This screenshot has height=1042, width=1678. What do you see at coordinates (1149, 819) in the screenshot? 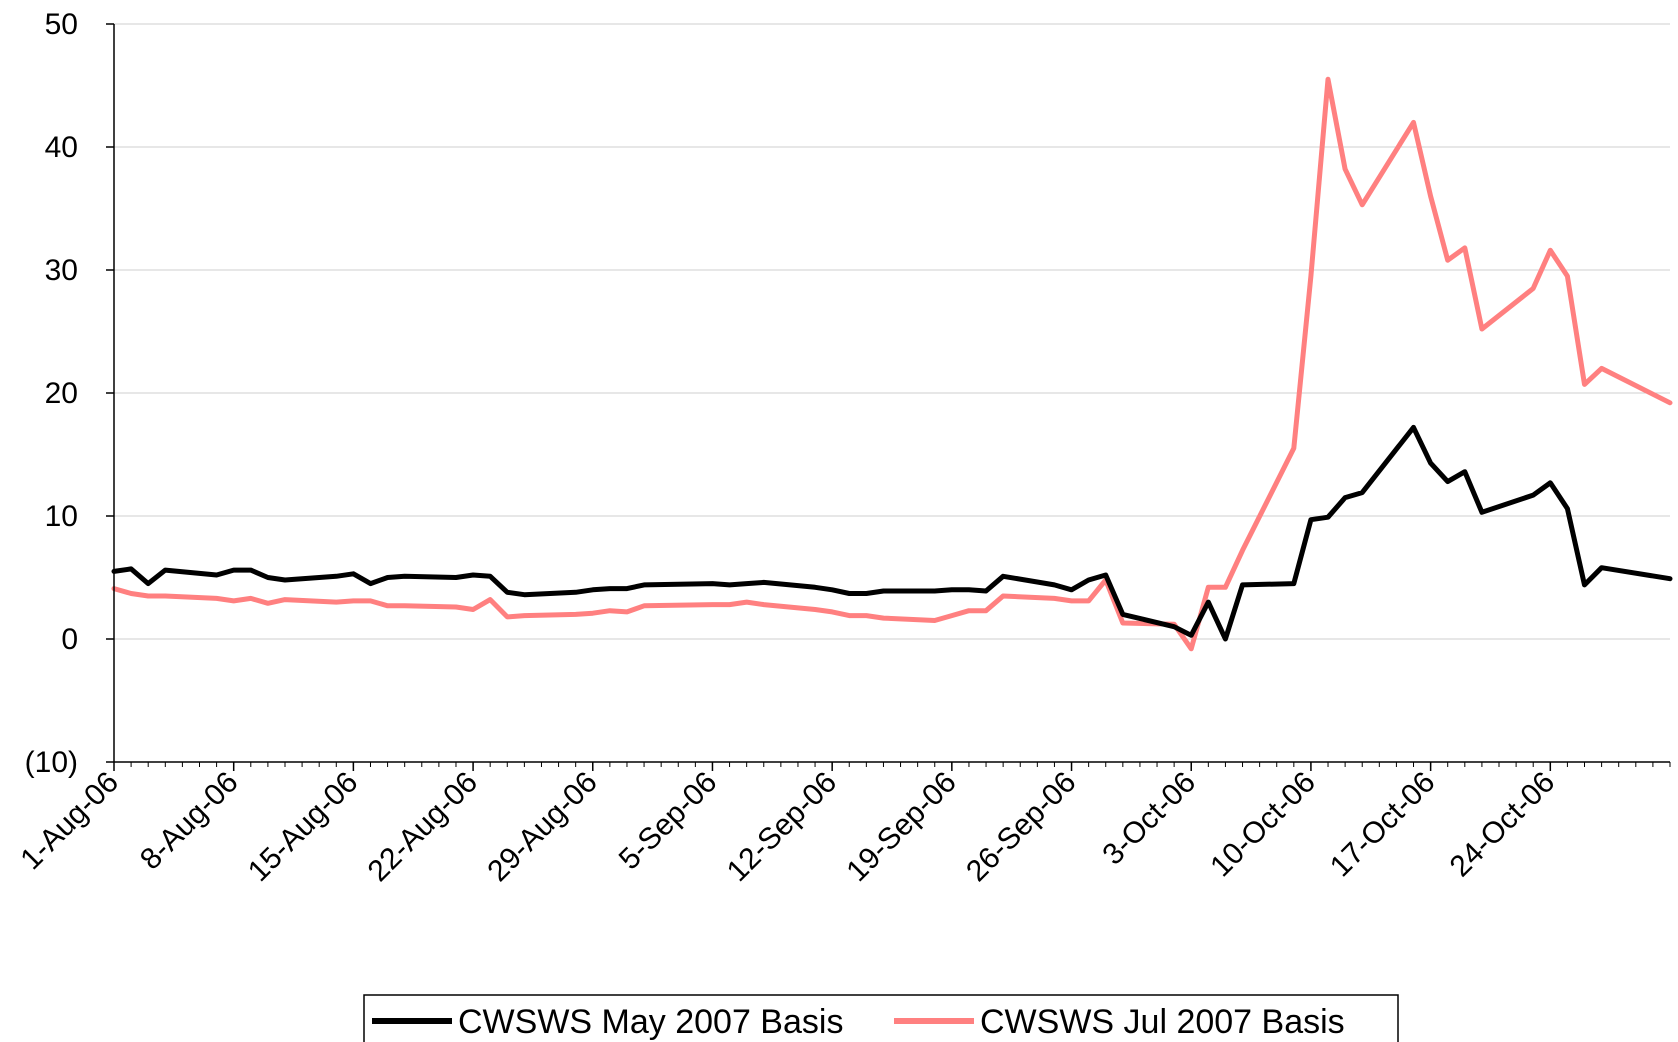
I see `x-tick-label-3-oct-06: 3-Oct-06` at bounding box center [1149, 819].